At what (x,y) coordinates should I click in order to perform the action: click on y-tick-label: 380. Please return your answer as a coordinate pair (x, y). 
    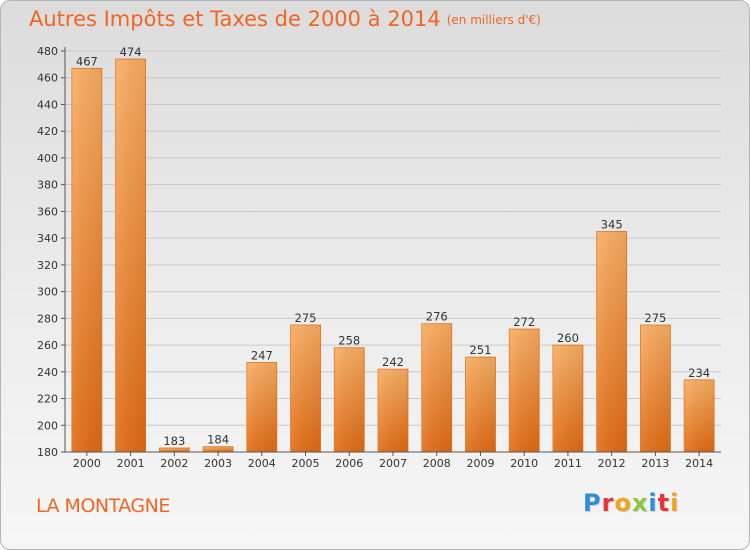
    Looking at the image, I should click on (47, 185).